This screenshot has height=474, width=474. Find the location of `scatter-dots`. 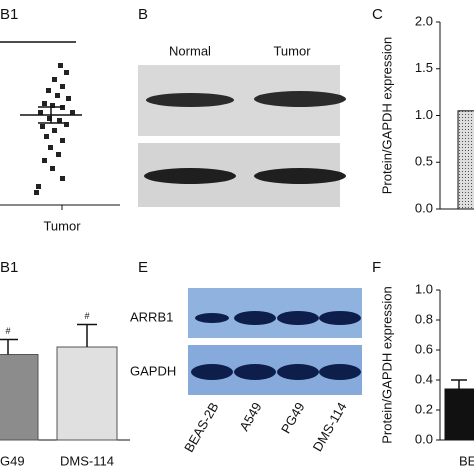

scatter-dots is located at coordinates (54, 129).